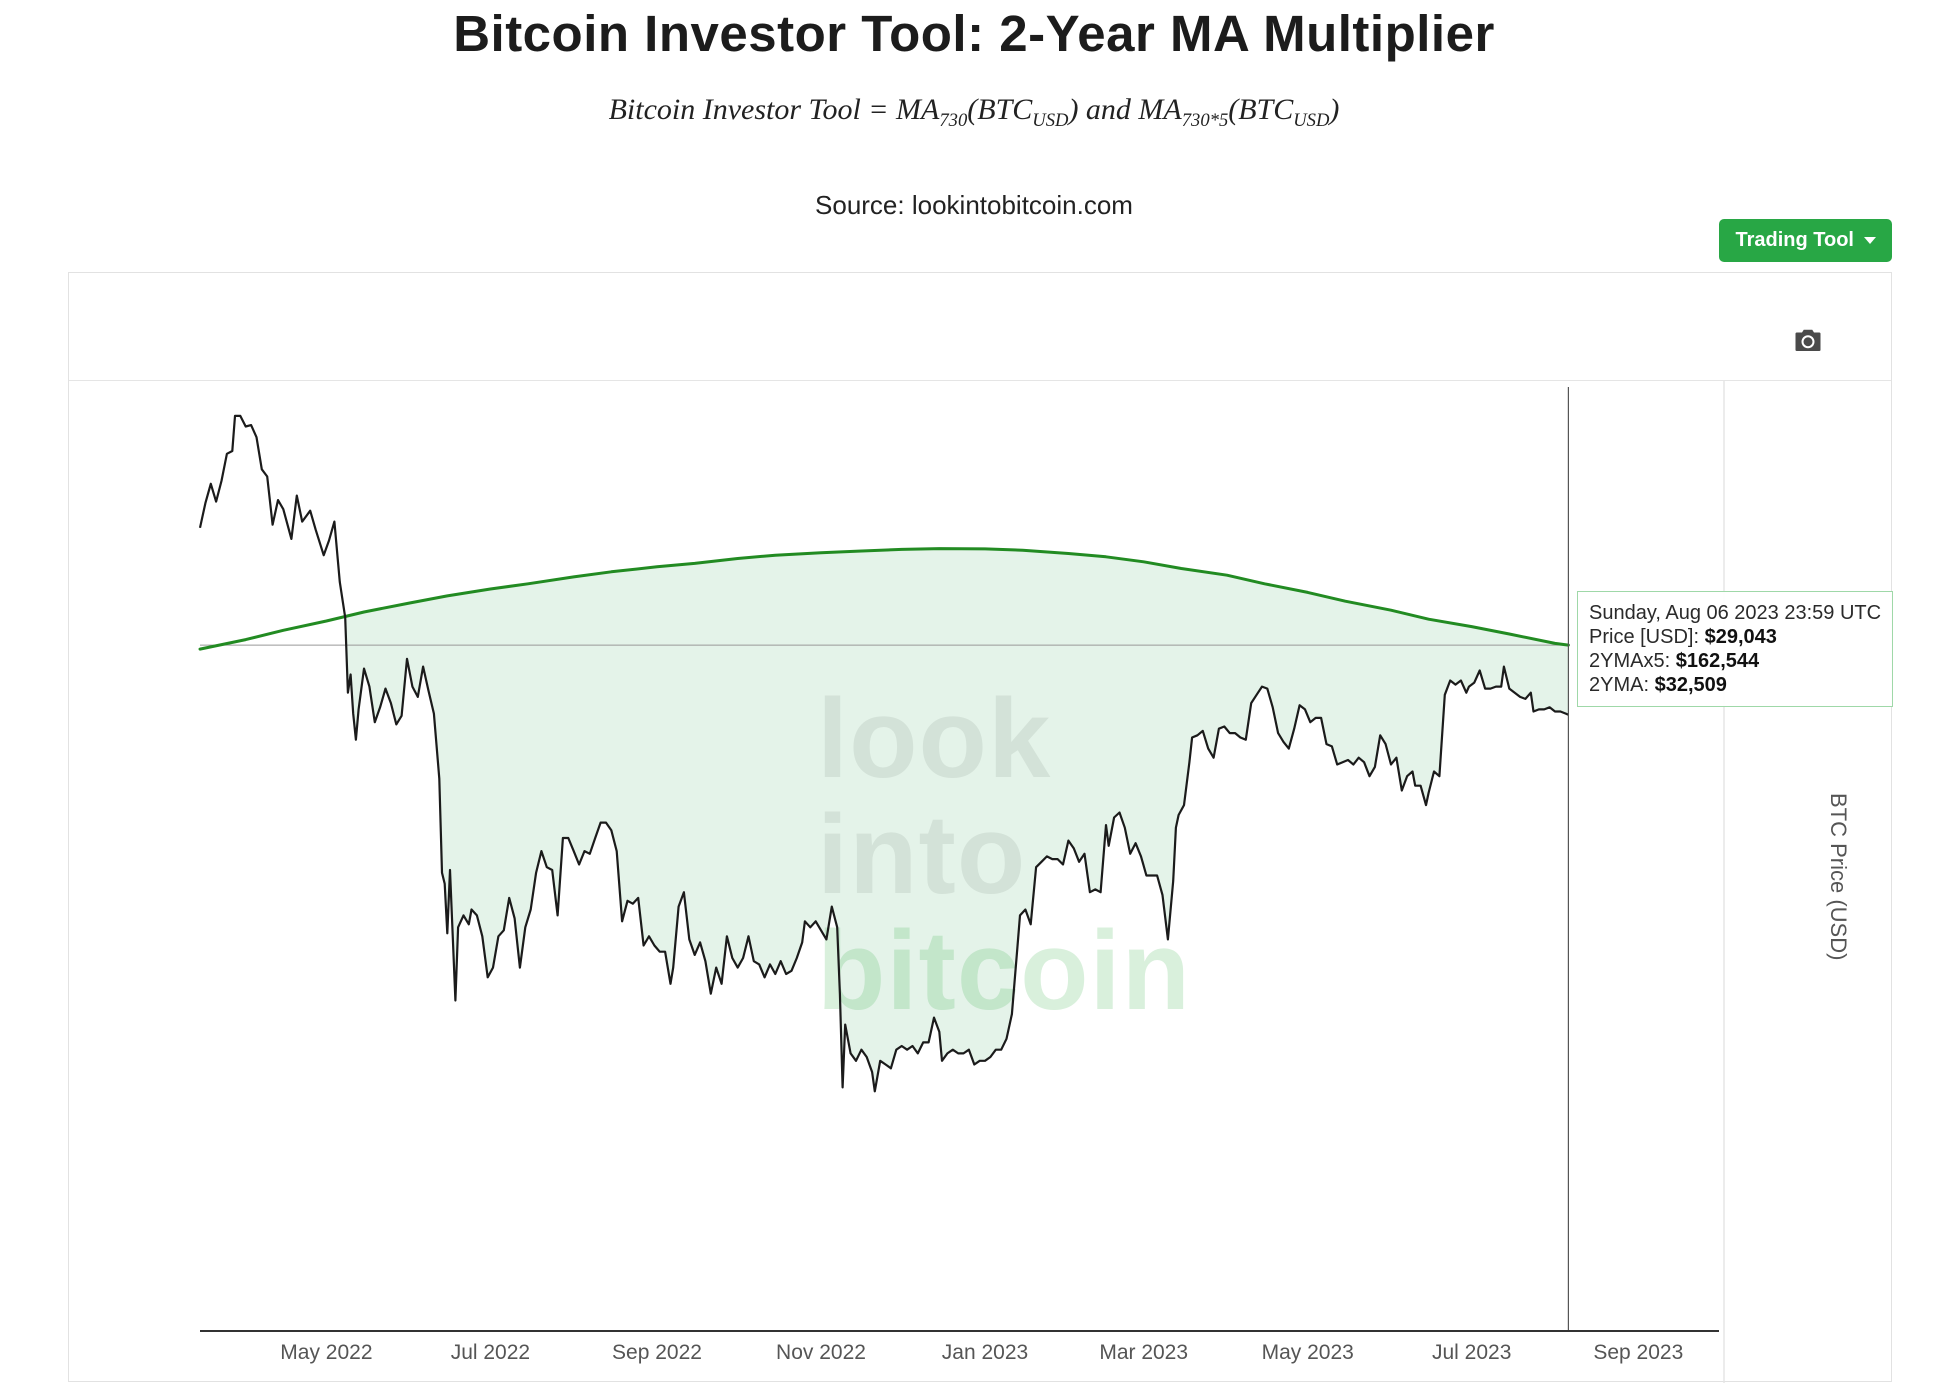  Describe the element at coordinates (774, 109) in the screenshot. I see `formula-text: Bitcoin Investor Tool = MA` at that location.